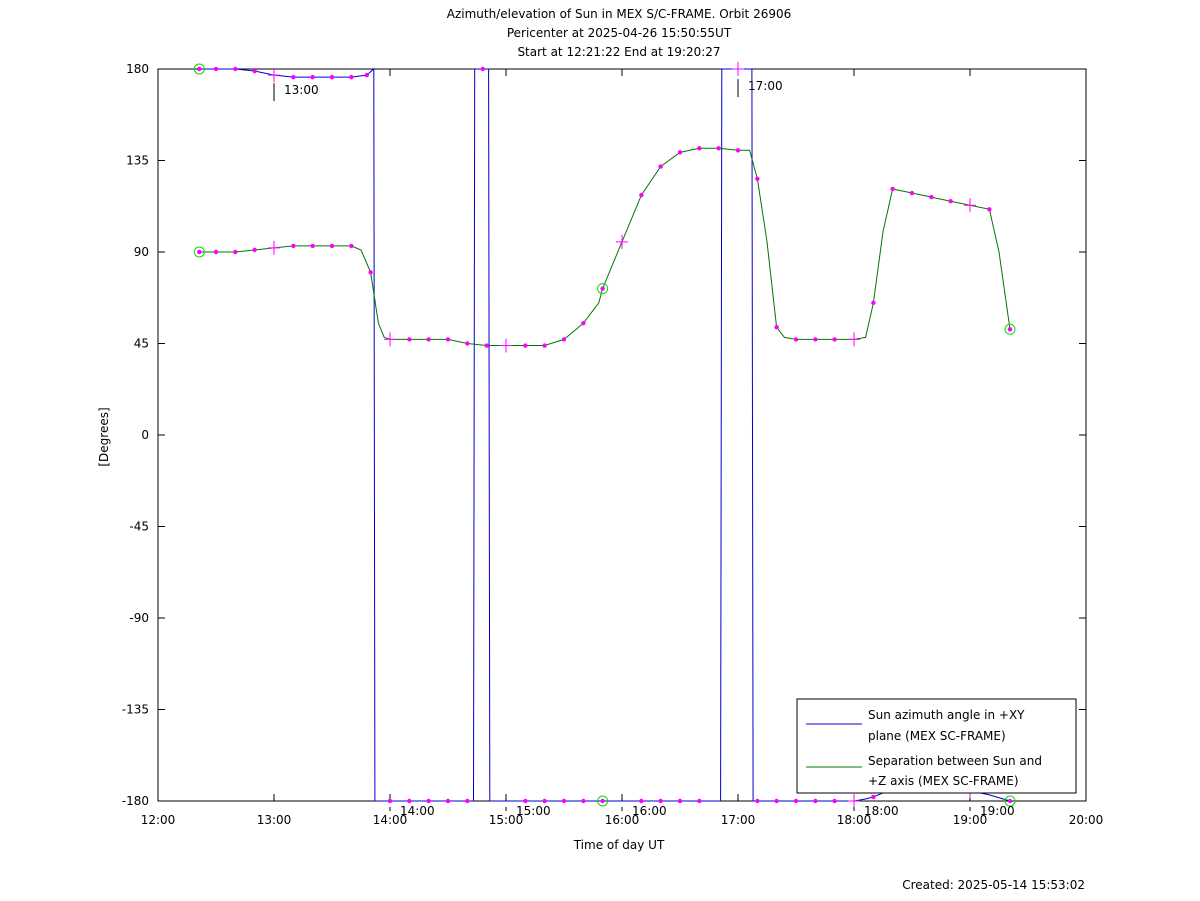 The image size is (1200, 901). Describe the element at coordinates (955, 761) in the screenshot. I see `legend-label-separation-line-1: Separation between Sun and` at that location.